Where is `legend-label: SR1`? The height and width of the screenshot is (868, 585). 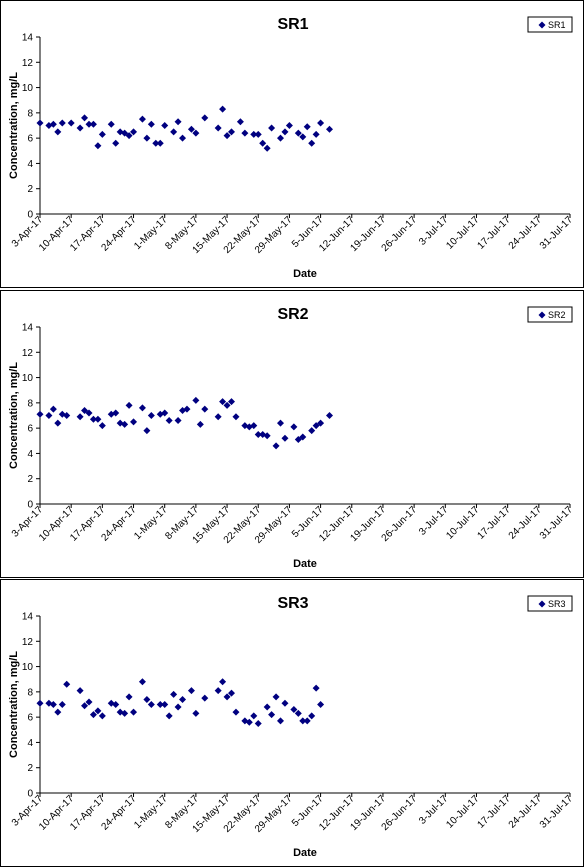
legend-label: SR1 is located at coordinates (557, 25).